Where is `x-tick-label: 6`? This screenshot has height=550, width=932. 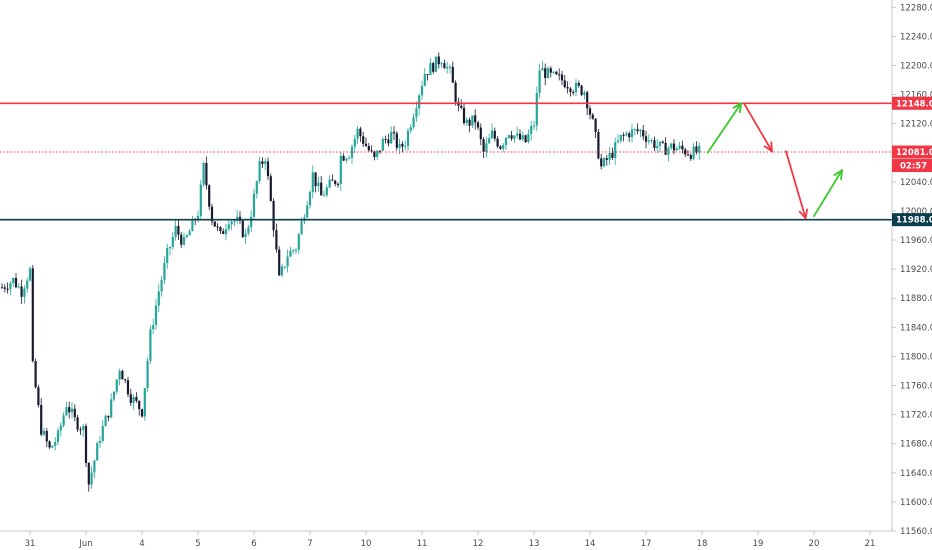 x-tick-label: 6 is located at coordinates (253, 544).